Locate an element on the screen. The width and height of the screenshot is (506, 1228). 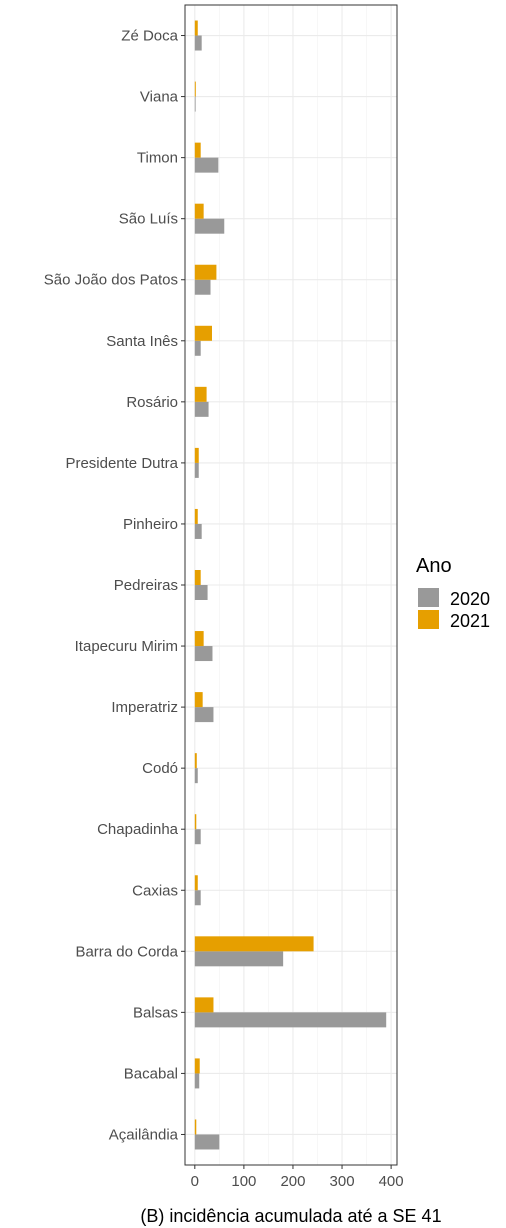
y-tick-label: São Luís is located at coordinates (148, 219).